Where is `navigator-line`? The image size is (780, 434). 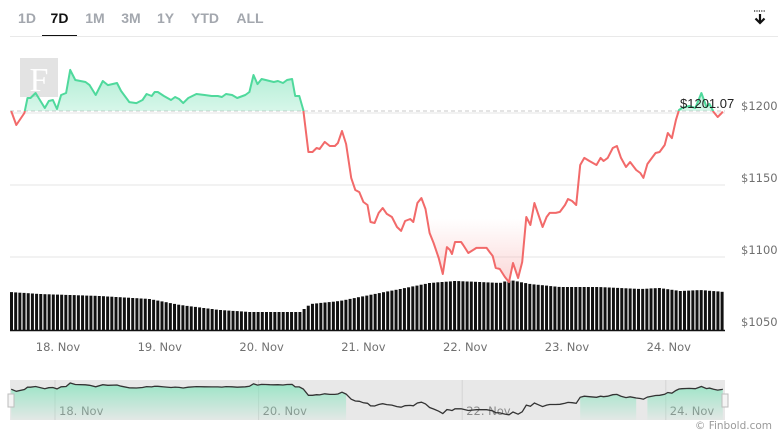
navigator-line is located at coordinates (366, 399).